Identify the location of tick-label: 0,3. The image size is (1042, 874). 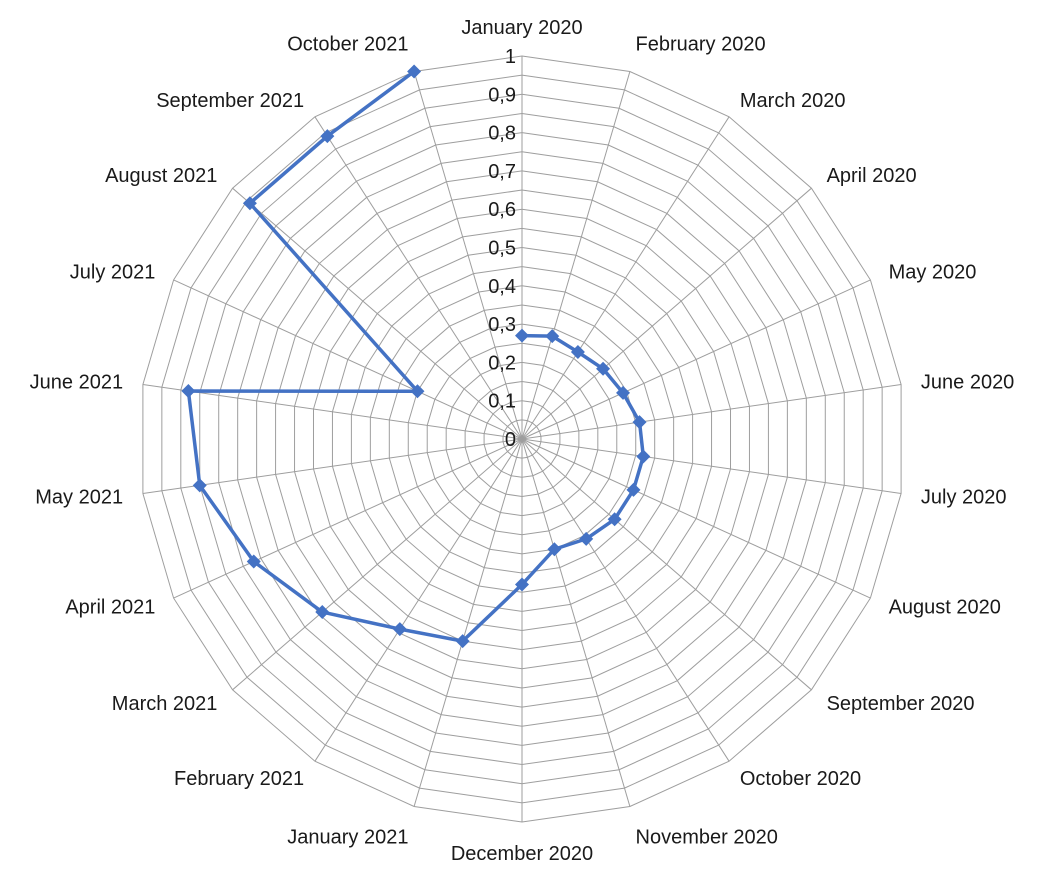
(502, 325).